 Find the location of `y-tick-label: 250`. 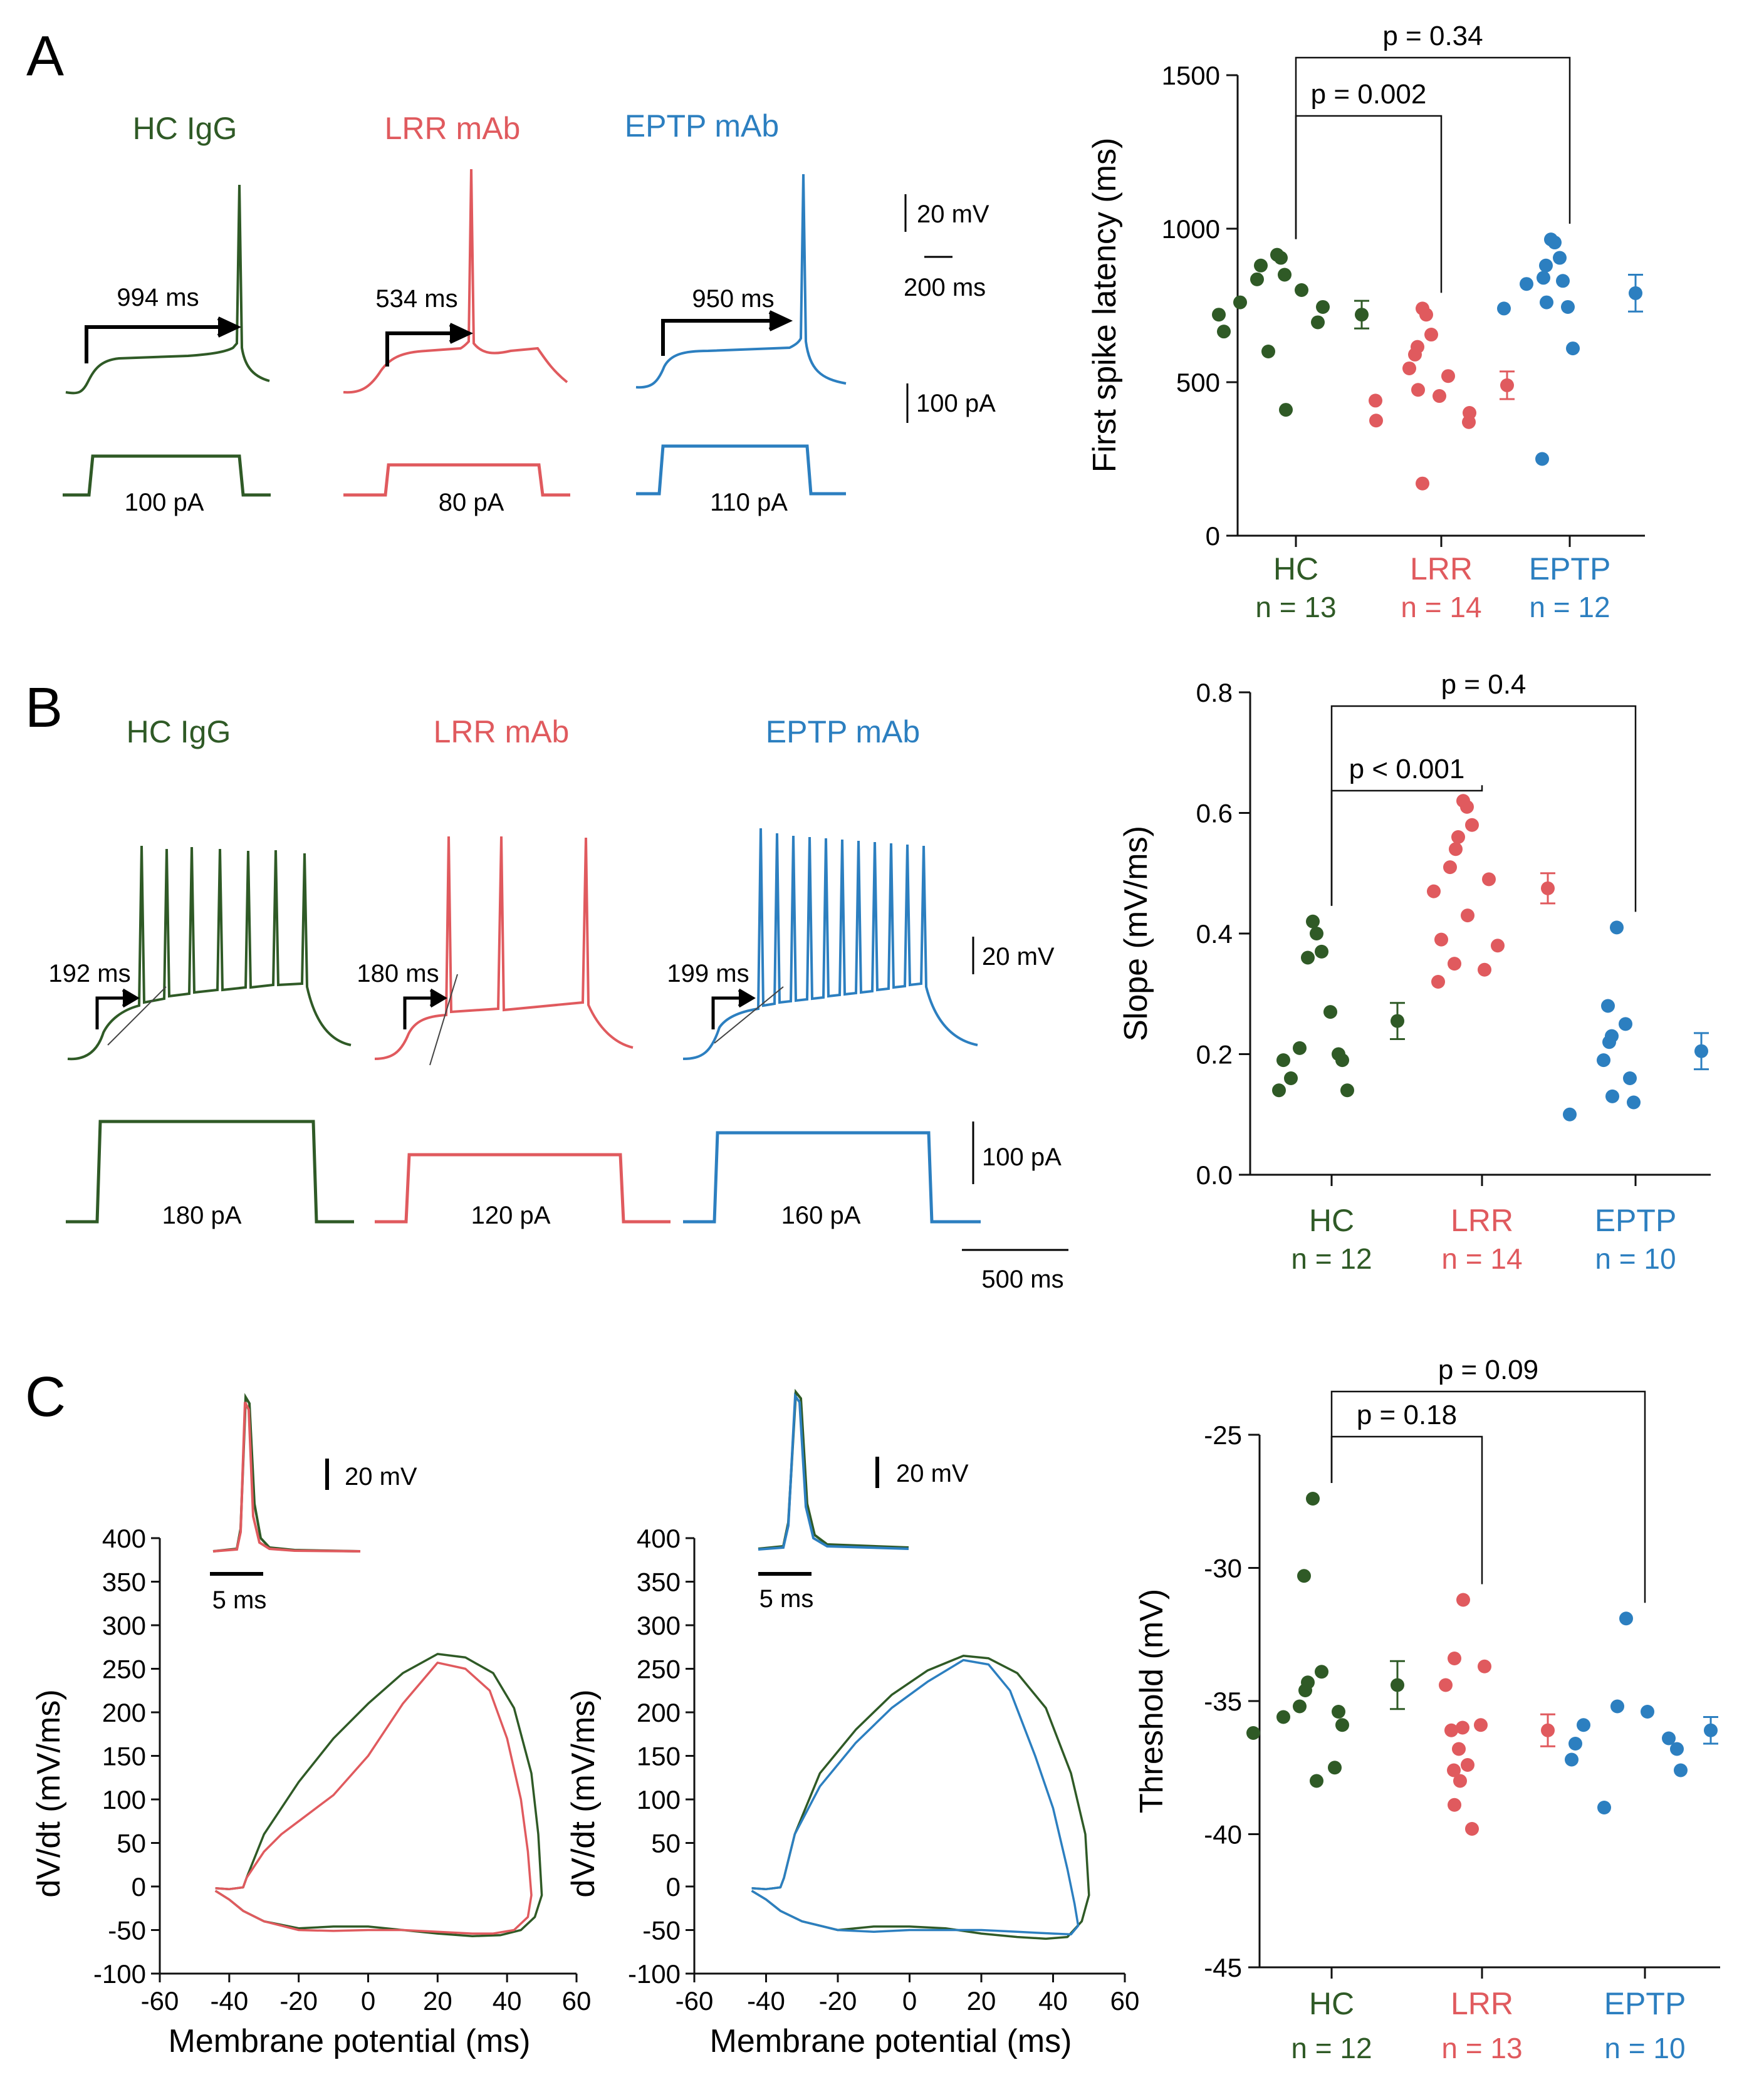

y-tick-label: 250 is located at coordinates (659, 1669).